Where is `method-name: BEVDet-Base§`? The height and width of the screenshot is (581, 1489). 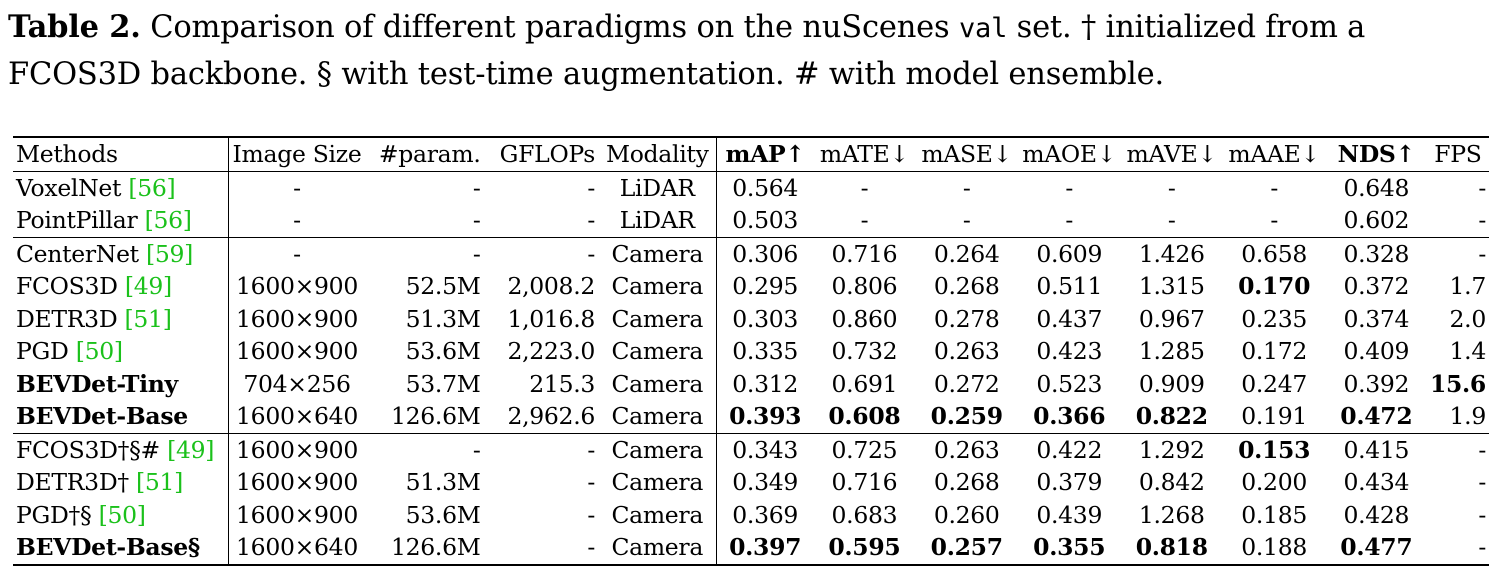
method-name: BEVDet-Base§ is located at coordinates (108, 547).